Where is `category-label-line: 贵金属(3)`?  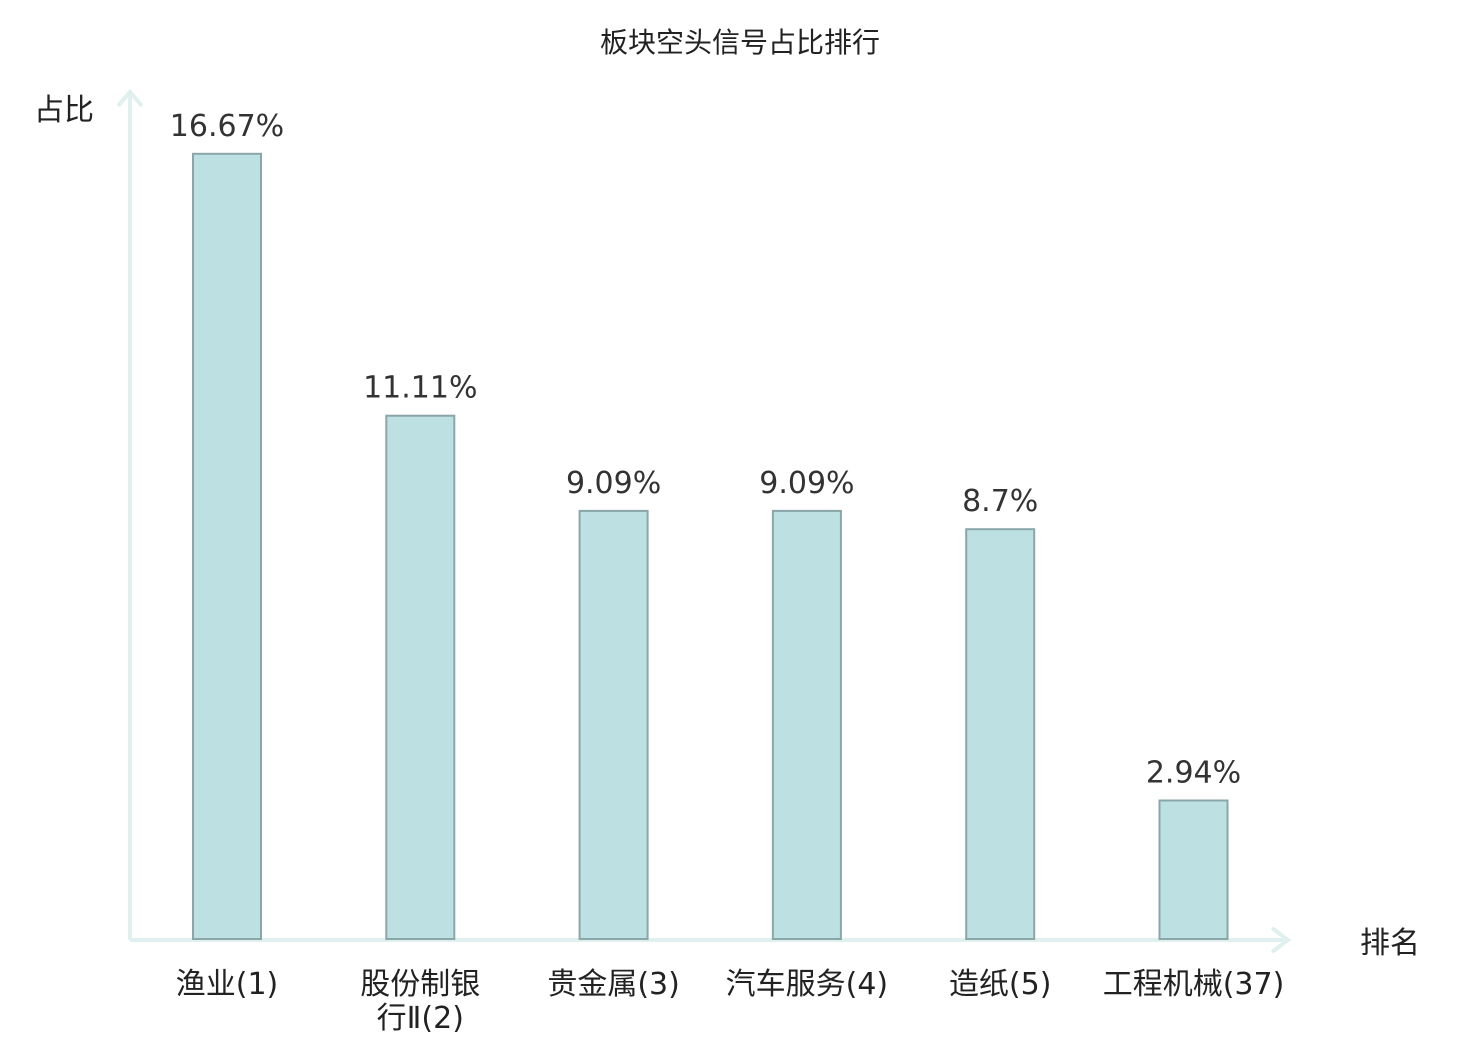
category-label-line: 贵金属(3) is located at coordinates (613, 984).